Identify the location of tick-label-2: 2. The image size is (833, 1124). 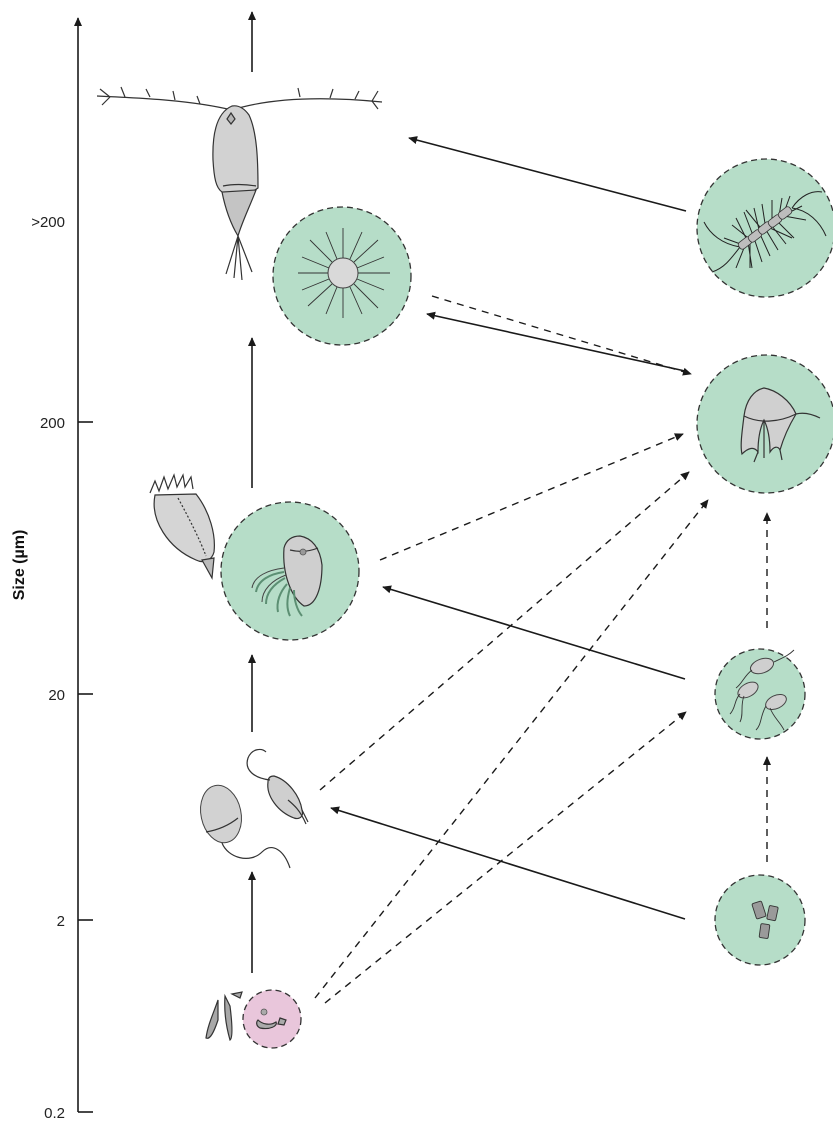
(61, 921).